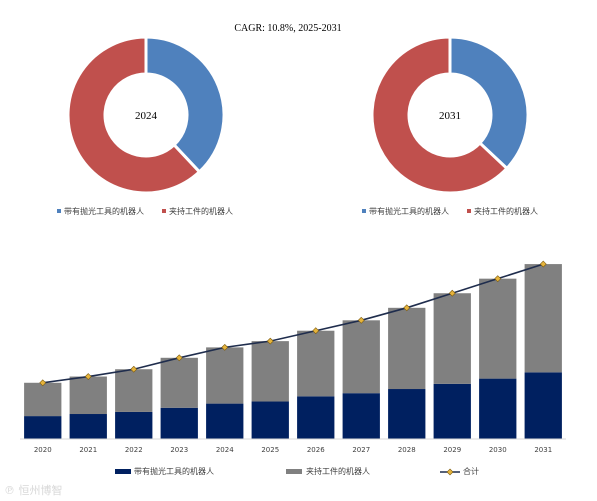 The image size is (597, 501). What do you see at coordinates (179, 358) in the screenshot?
I see `total-marker-2023` at bounding box center [179, 358].